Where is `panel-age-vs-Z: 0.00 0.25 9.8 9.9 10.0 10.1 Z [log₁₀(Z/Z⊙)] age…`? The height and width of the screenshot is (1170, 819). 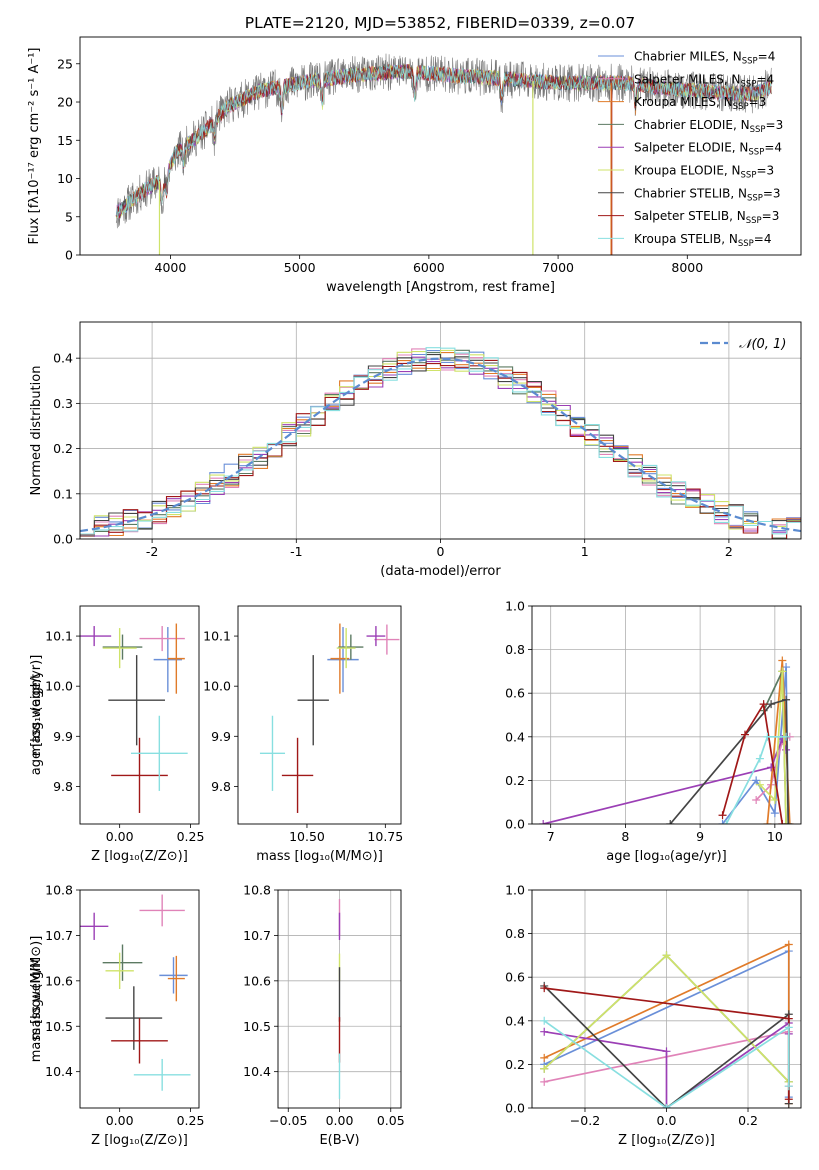 panel-age-vs-Z: 0.00 0.25 9.8 9.9 10.0 10.1 Z [log₁₀(Z/Z⊙)] age… is located at coordinates (116, 734).